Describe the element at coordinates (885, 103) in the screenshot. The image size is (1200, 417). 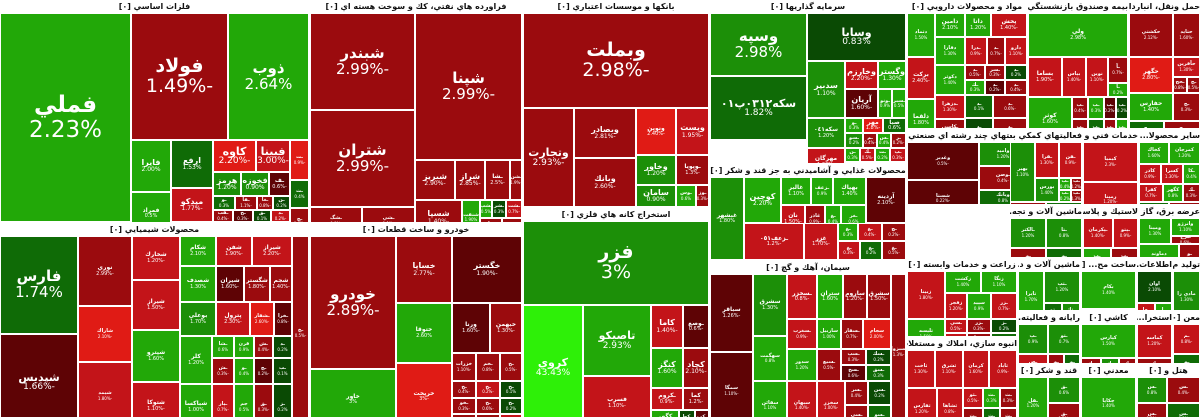
I see `heatmap-tile: ـونو 0.9%` at that location.